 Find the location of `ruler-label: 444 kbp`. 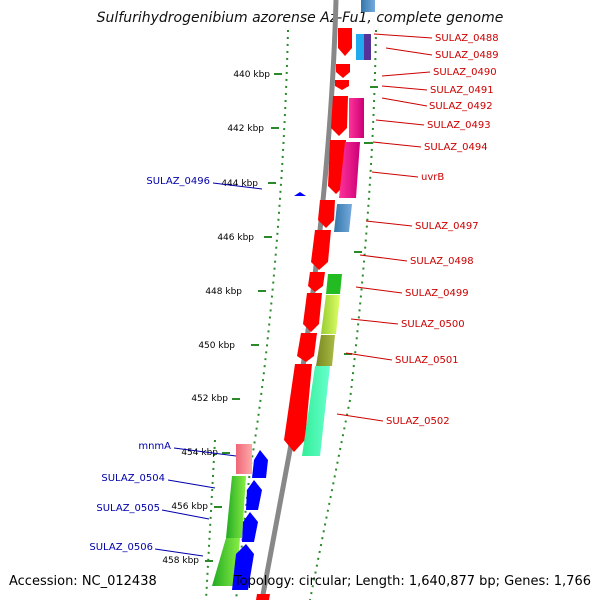

ruler-label: 444 kbp is located at coordinates (239, 184).